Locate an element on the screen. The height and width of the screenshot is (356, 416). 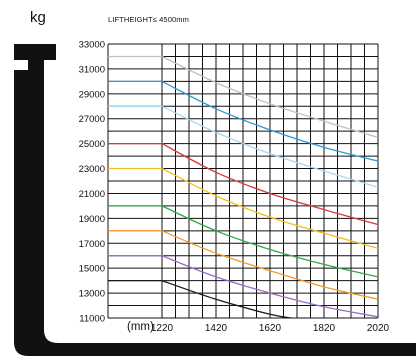
x-tick-label: 1820 is located at coordinates (324, 328).